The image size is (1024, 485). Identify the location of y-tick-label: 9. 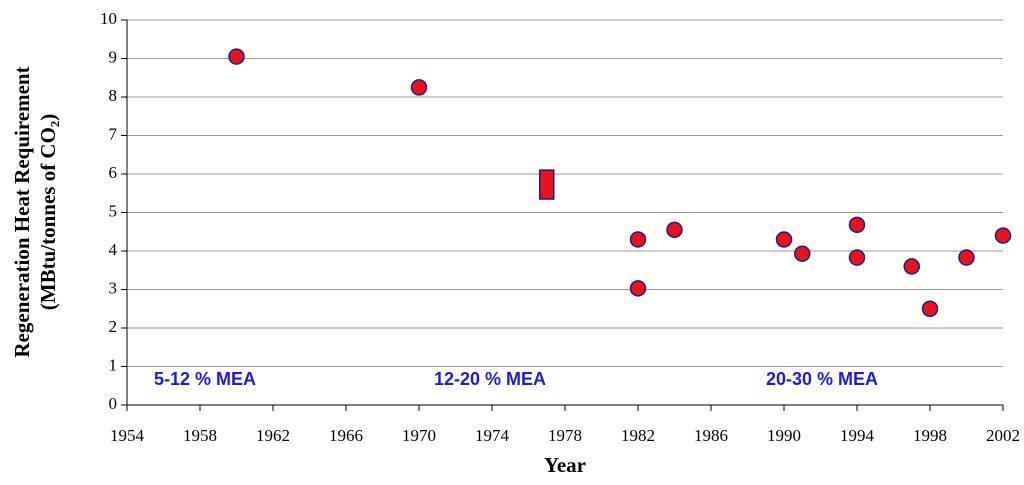
(113, 56).